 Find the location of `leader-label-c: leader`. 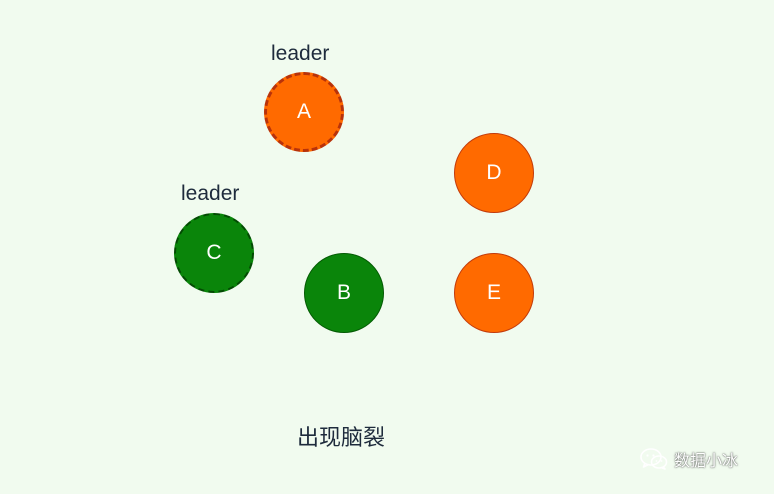

leader-label-c: leader is located at coordinates (210, 193).